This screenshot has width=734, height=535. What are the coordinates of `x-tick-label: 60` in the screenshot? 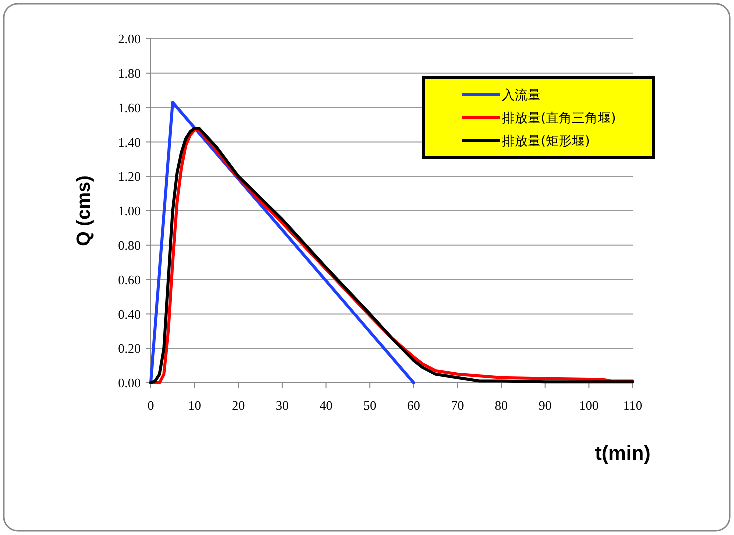 It's located at (413, 405).